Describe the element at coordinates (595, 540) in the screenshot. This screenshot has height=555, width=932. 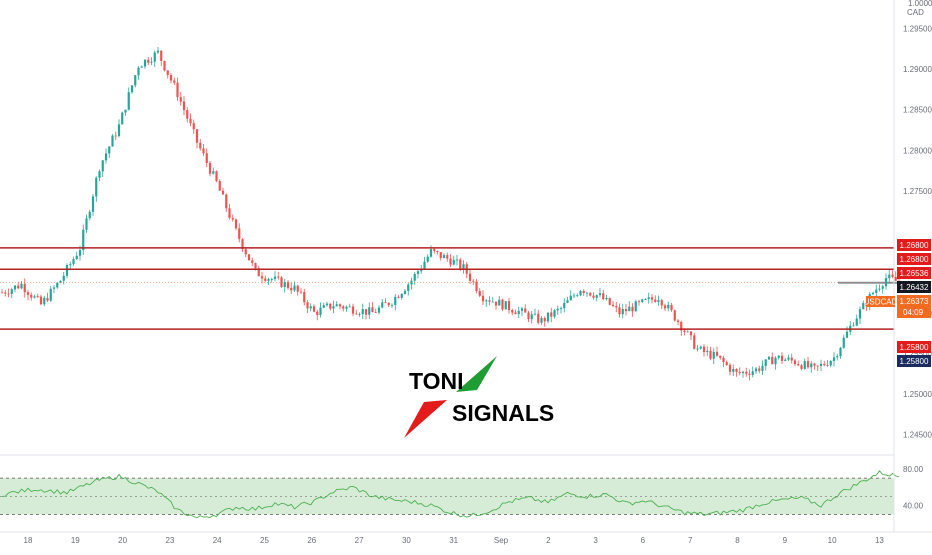
I see `time-tick-label: 3` at that location.